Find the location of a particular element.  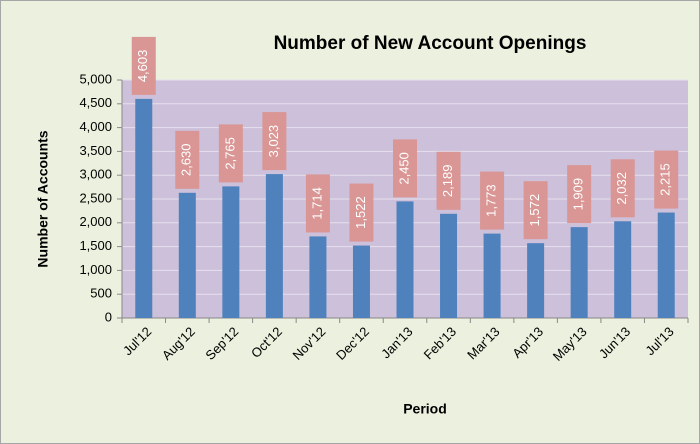

chart-title: Number of New Account Openings is located at coordinates (430, 43).